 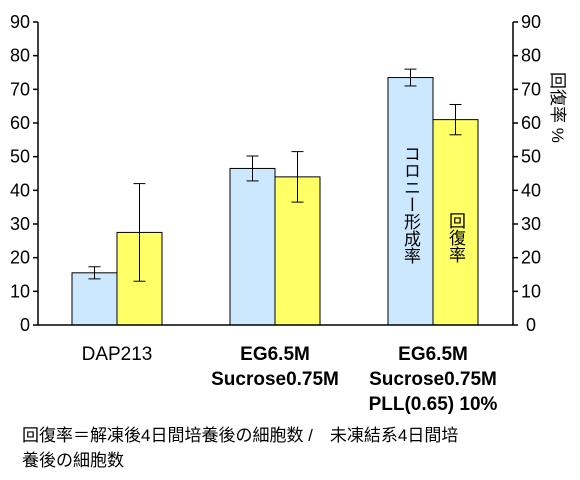 What do you see at coordinates (20, 22) in the screenshot?
I see `left-tick-label: 90` at bounding box center [20, 22].